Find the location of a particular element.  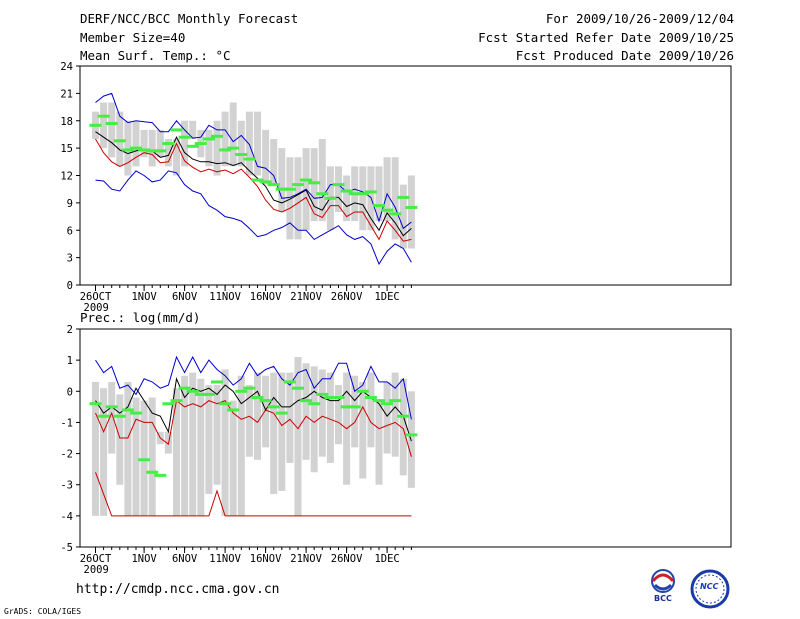

y-tick-label: 18 is located at coordinates (66, 122).